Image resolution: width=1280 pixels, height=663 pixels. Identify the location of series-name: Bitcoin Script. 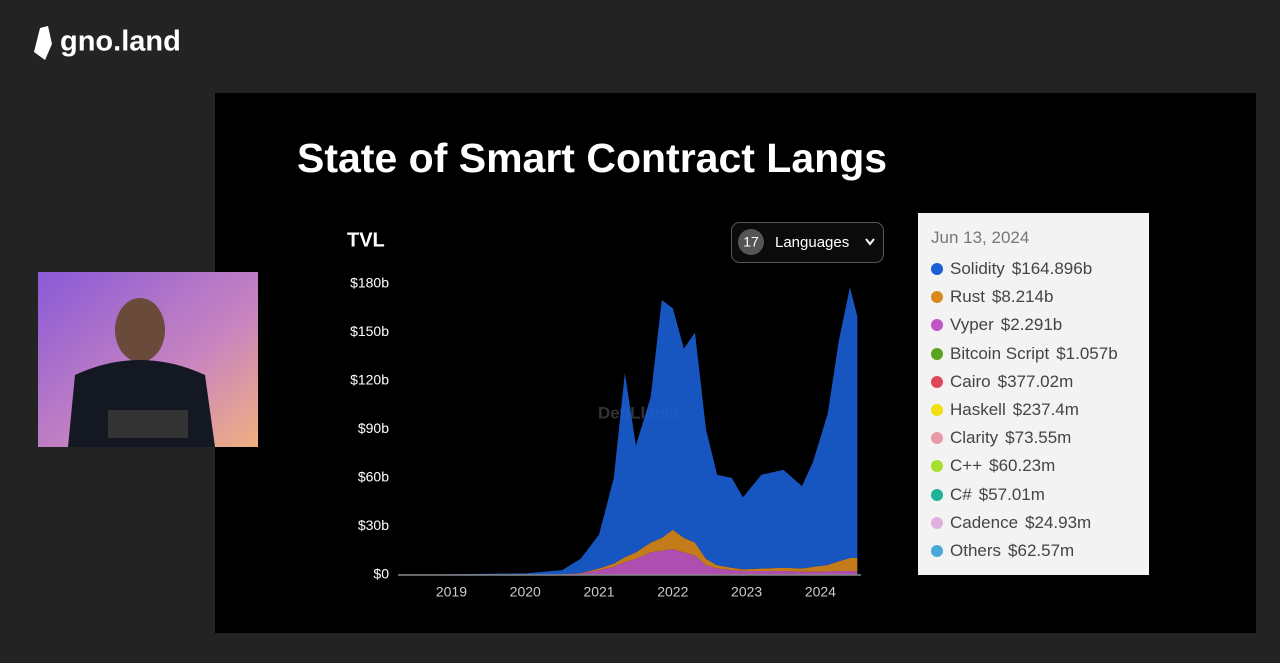
(1000, 353).